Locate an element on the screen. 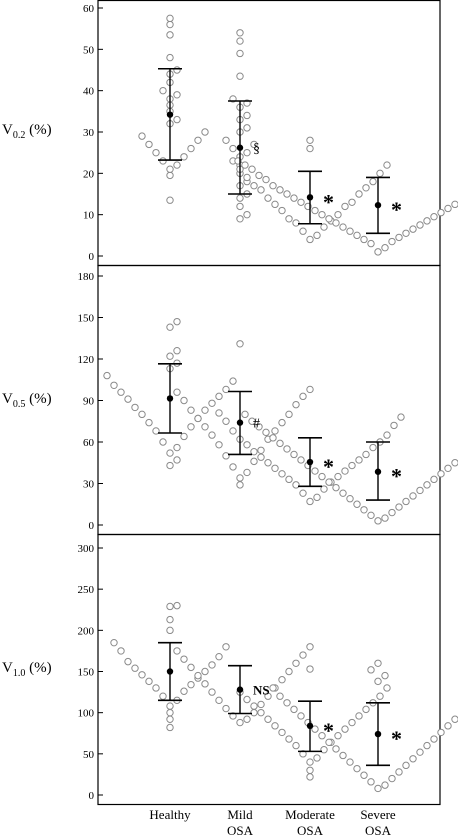  y-tick-label: 10 is located at coordinates (89, 216).